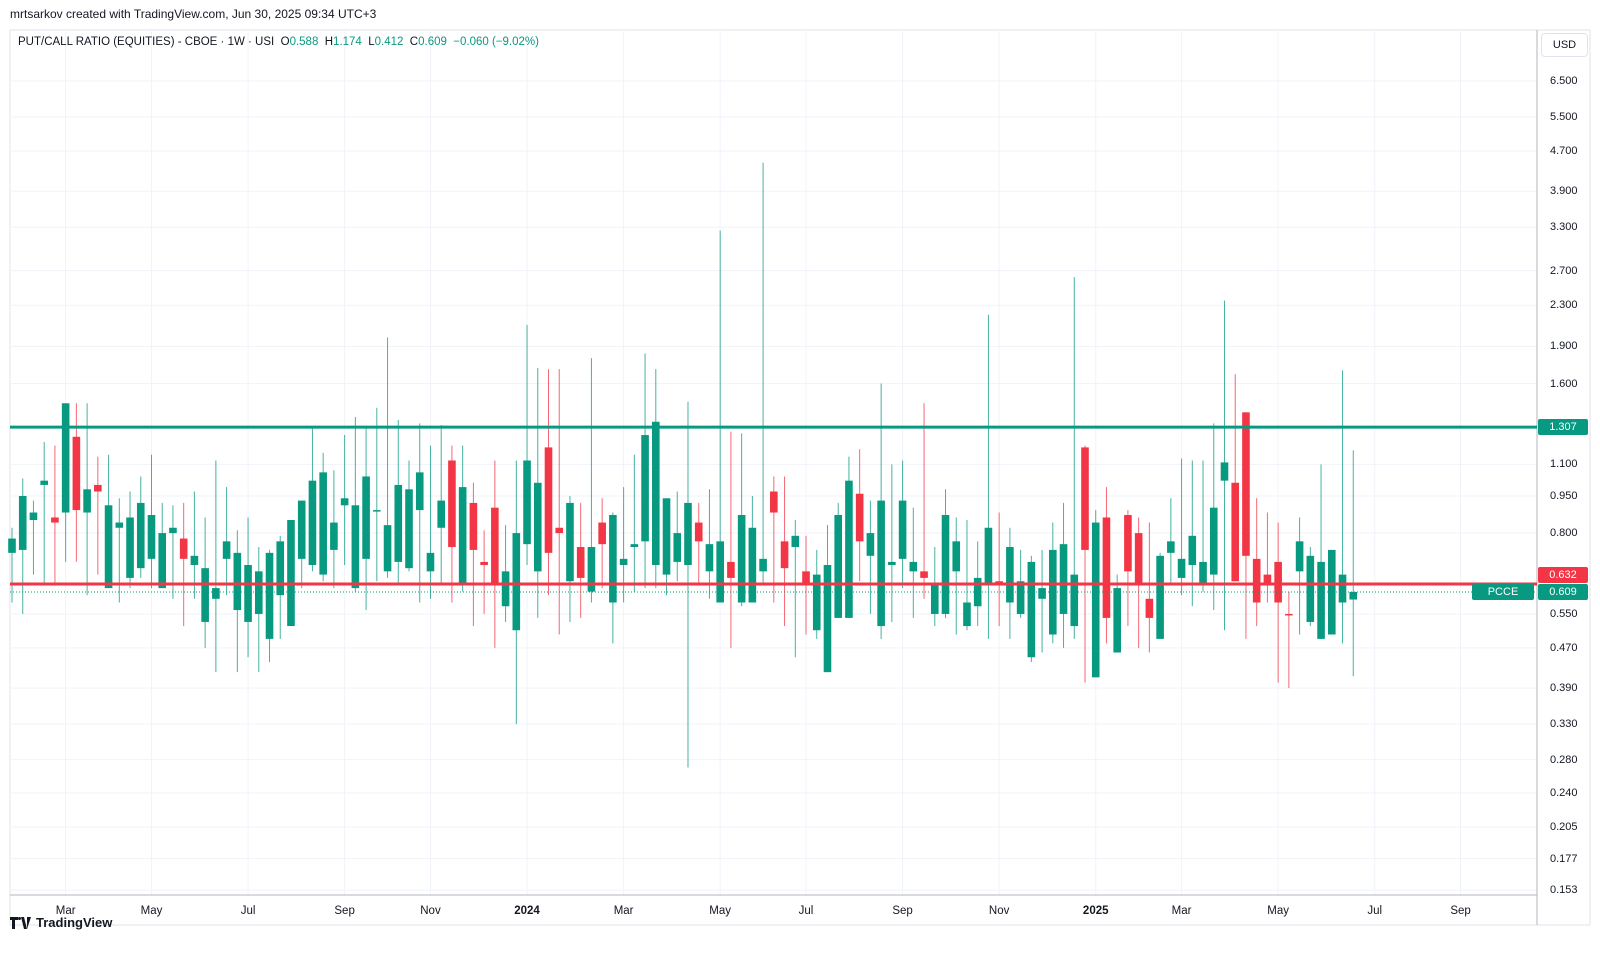 This screenshot has height=960, width=1600. What do you see at coordinates (1564, 150) in the screenshot?
I see `price-tick-label: 4.700` at bounding box center [1564, 150].